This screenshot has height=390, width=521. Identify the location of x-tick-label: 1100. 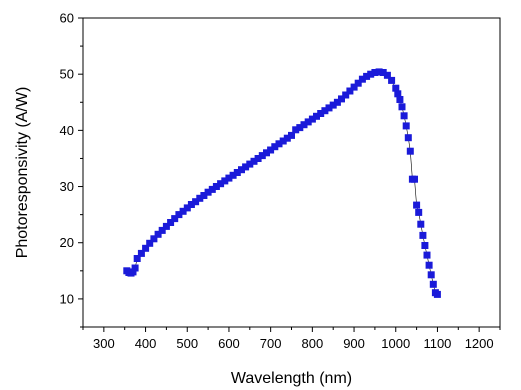
(437, 343).